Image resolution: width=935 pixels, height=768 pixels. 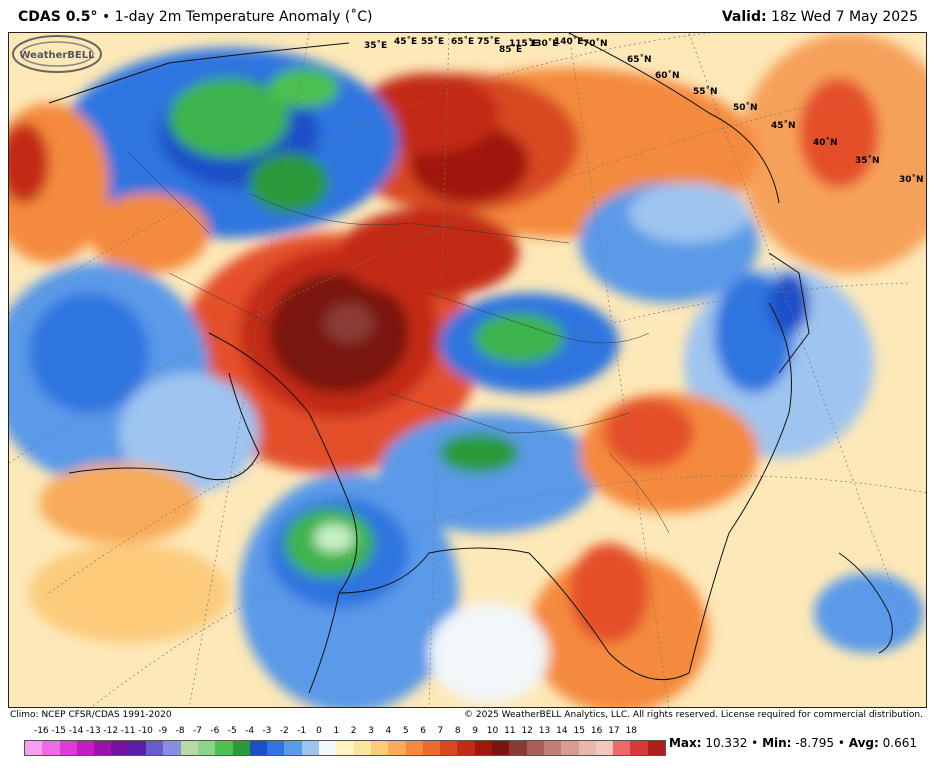 I want to click on lon-label: 115˚E, so click(x=524, y=44).